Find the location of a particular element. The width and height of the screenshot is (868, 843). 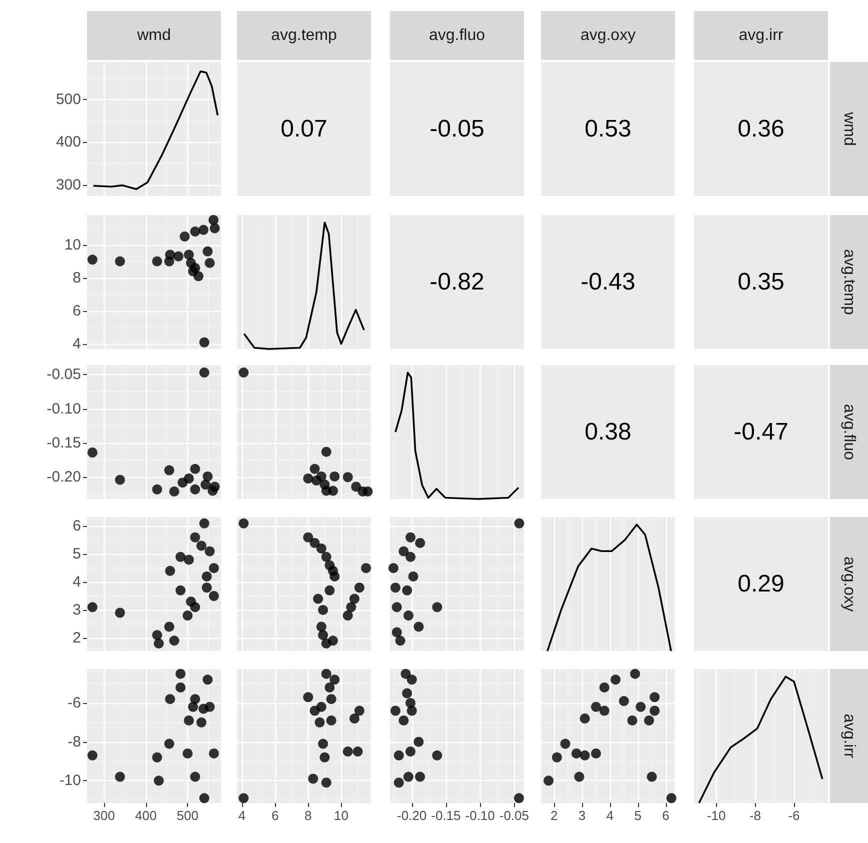

y-tick-label: 300 is located at coordinates (68, 185).